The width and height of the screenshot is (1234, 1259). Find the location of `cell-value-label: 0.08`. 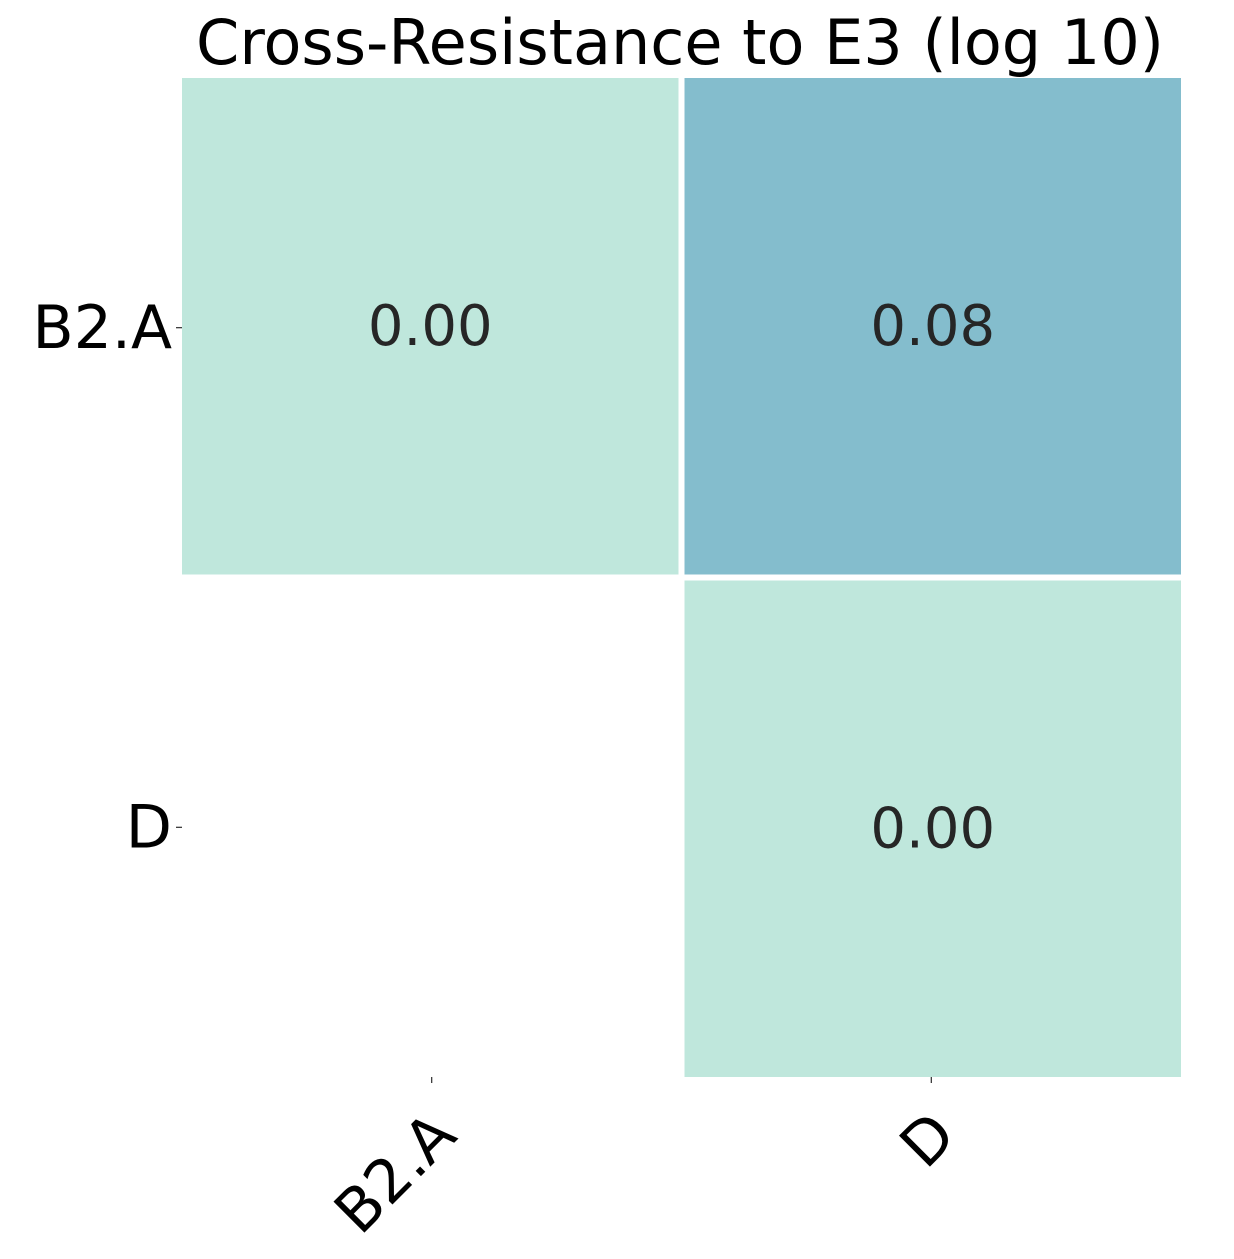

cell-value-label: 0.08 is located at coordinates (932, 326).